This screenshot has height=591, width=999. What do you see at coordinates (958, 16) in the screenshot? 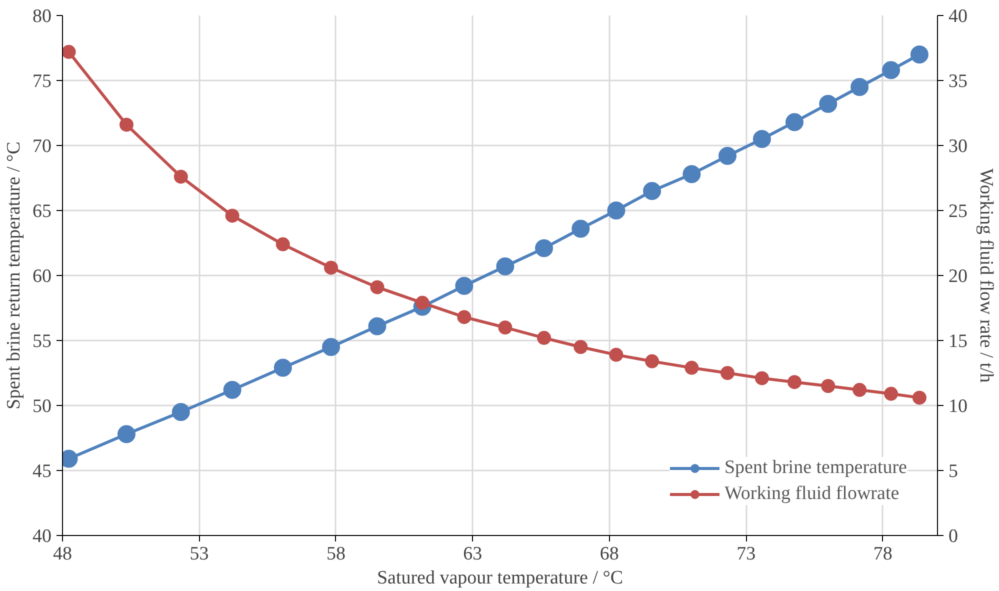
I see `y2-tick-label: 40` at bounding box center [958, 16].